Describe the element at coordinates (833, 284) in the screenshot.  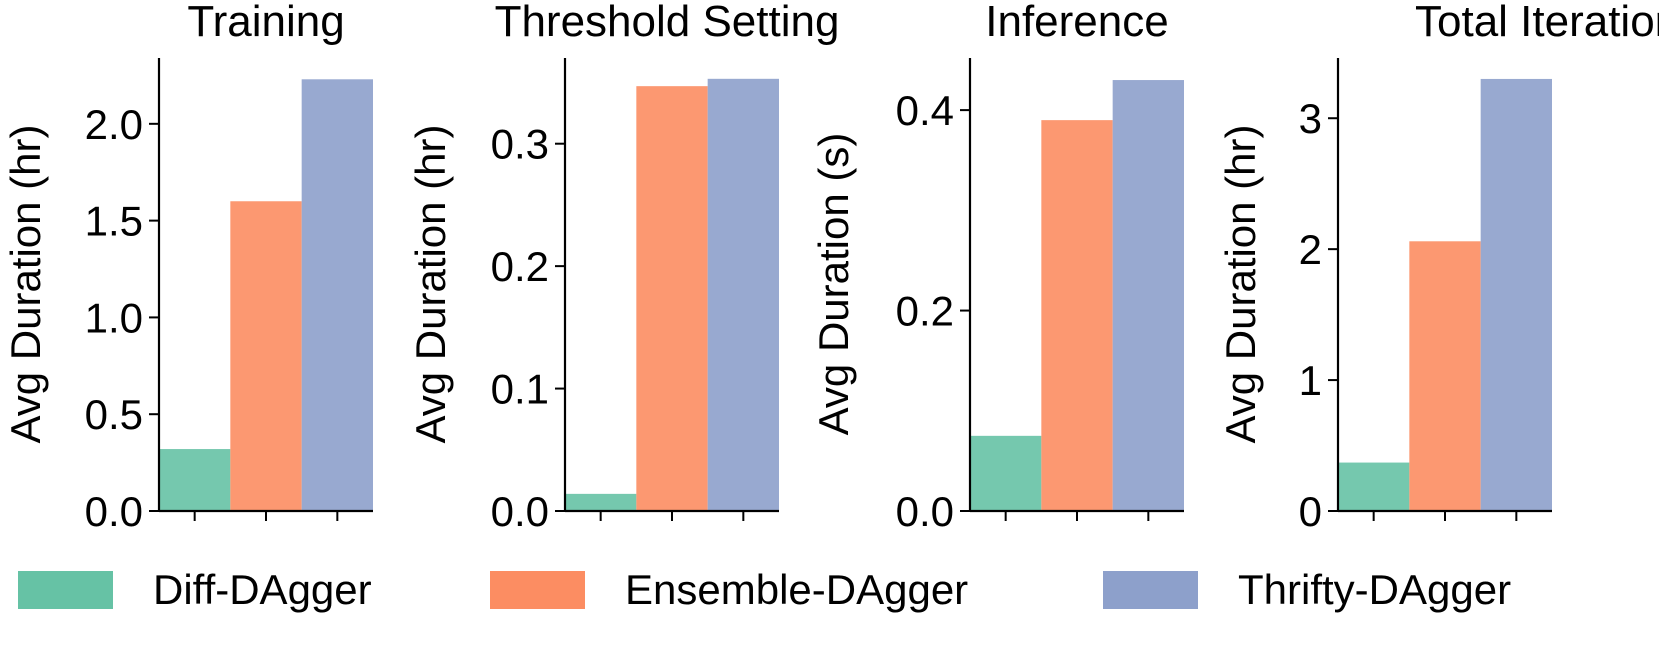
I see `y-axis-label: Avg Duration (s)` at that location.